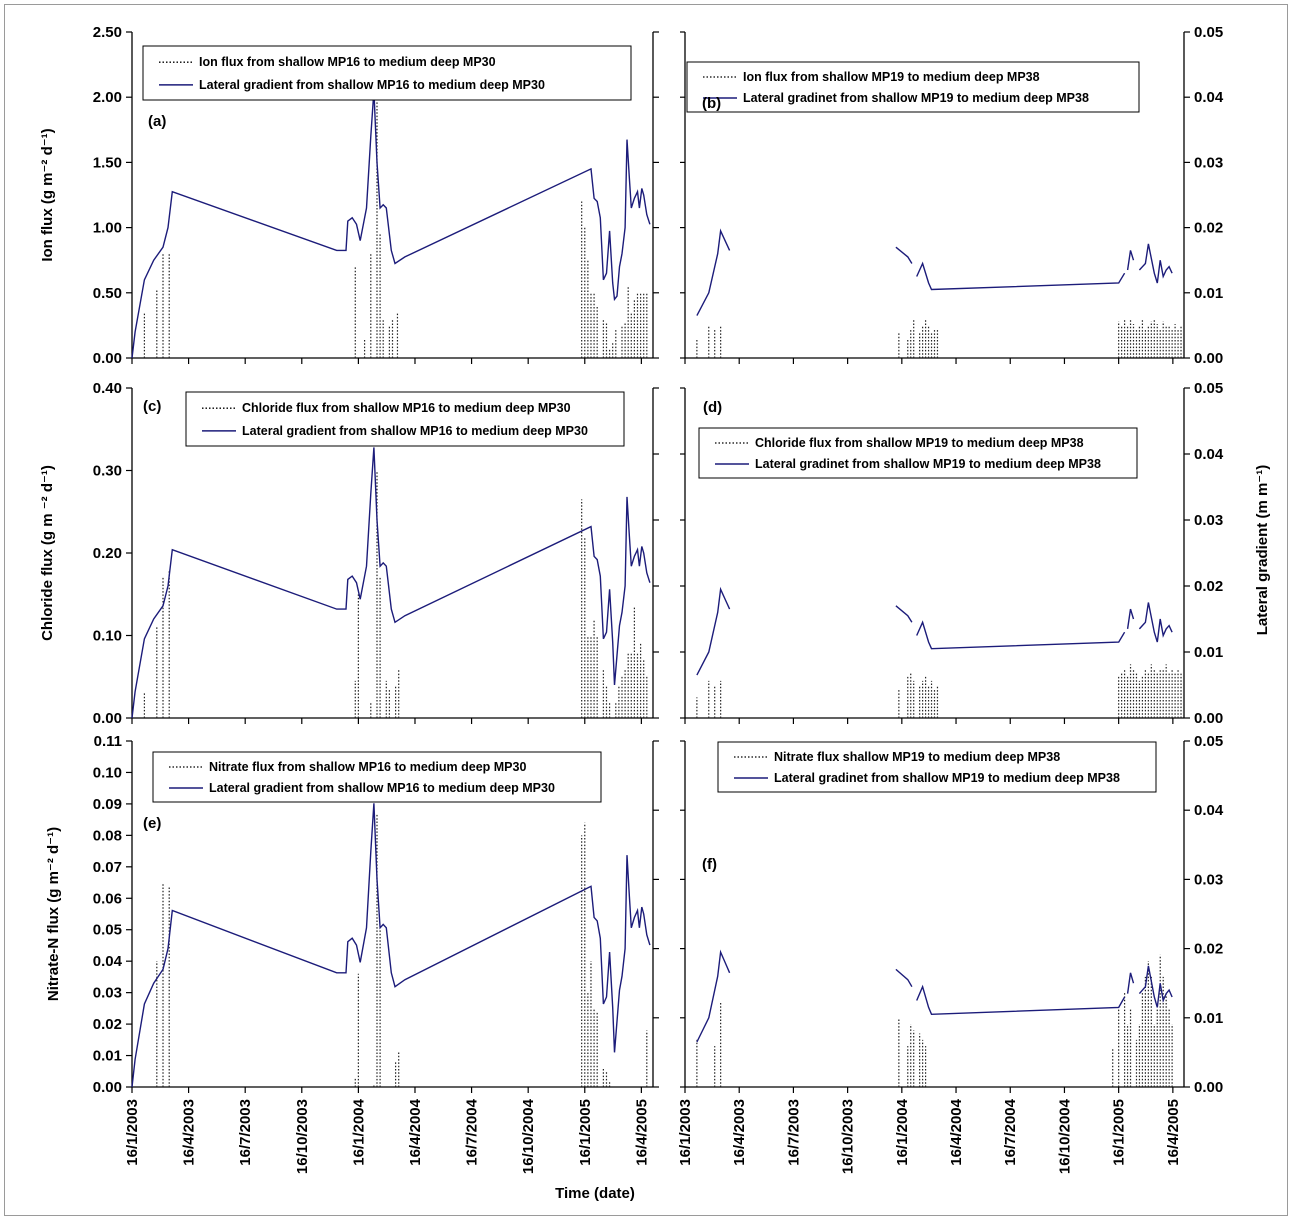 The image size is (1294, 1221). What do you see at coordinates (107, 553) in the screenshot?
I see `y-tick-label: 0.20` at bounding box center [107, 553].